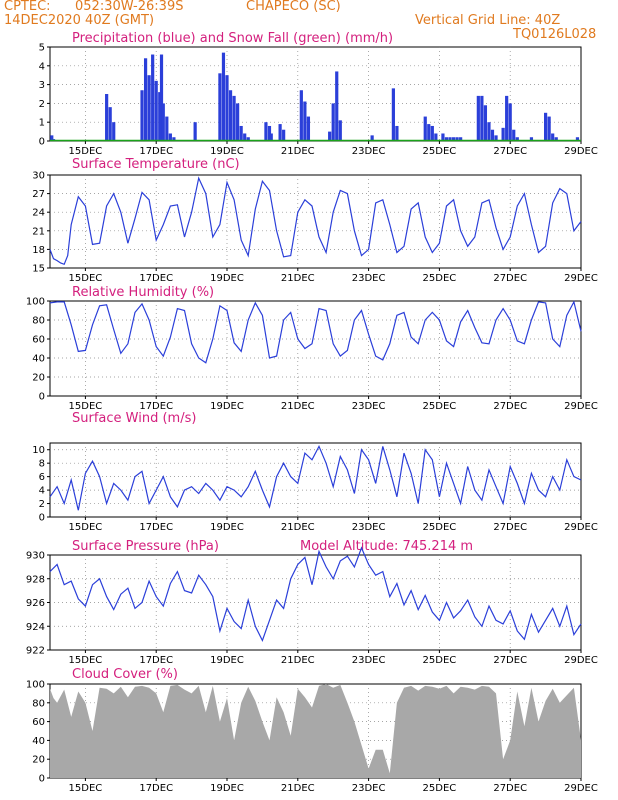 This screenshot has height=800, width=618. What do you see at coordinates (134, 418) in the screenshot?
I see `panel-title: Surface Wind (m/s)` at bounding box center [134, 418].